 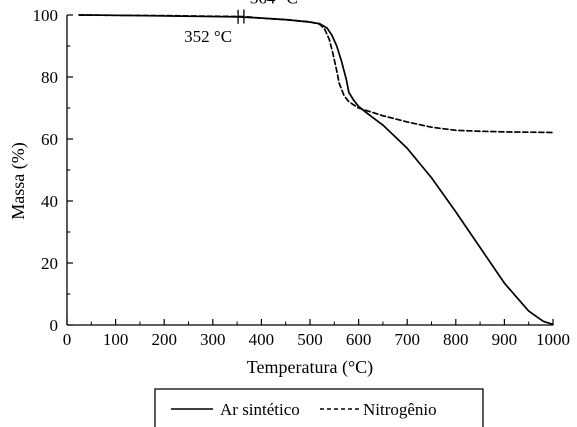 I want to click on annotation-label: 364 °C, so click(x=274, y=4).